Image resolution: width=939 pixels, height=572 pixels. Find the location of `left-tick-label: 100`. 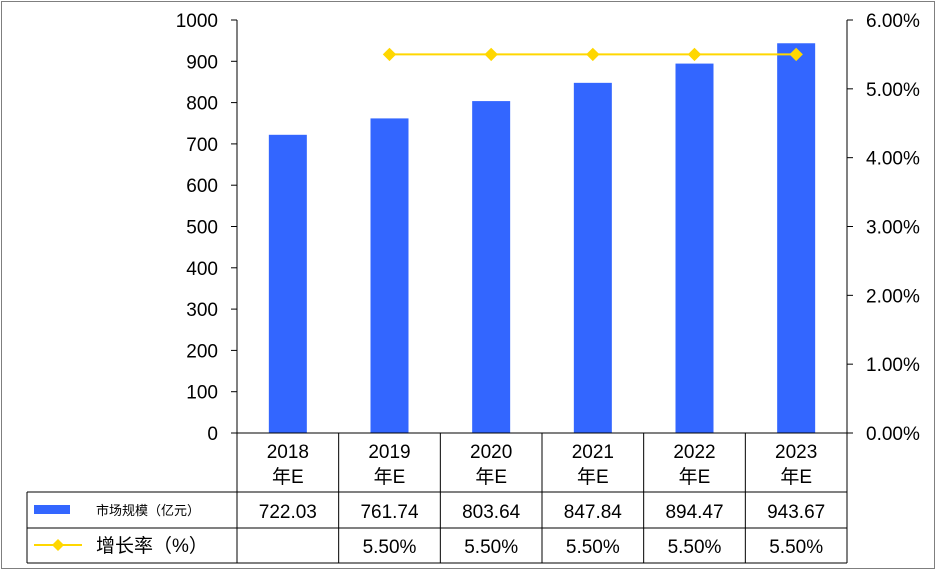

left-tick-label: 100 is located at coordinates (202, 393).